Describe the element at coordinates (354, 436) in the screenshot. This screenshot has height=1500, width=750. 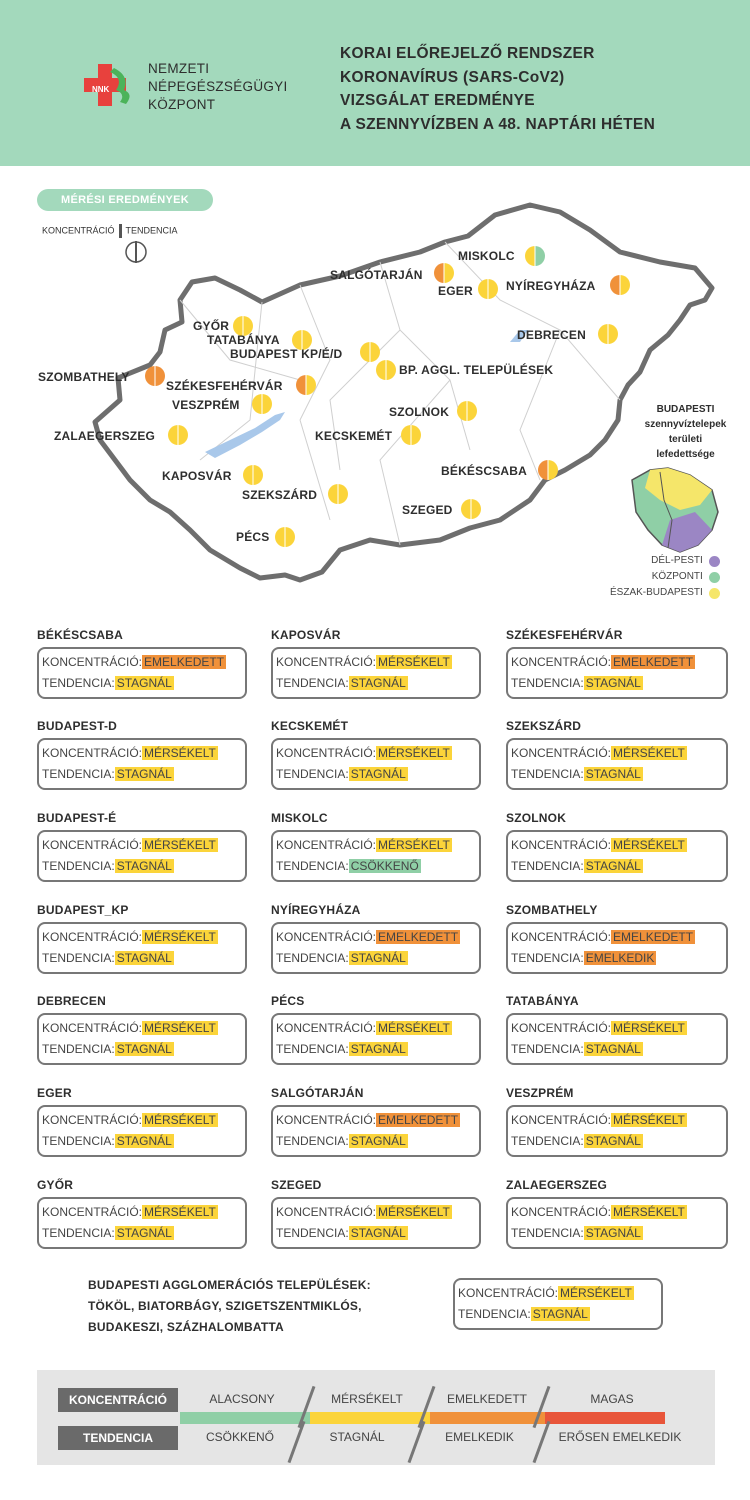
I see `map-city-label: KECSKEMÉT` at that location.